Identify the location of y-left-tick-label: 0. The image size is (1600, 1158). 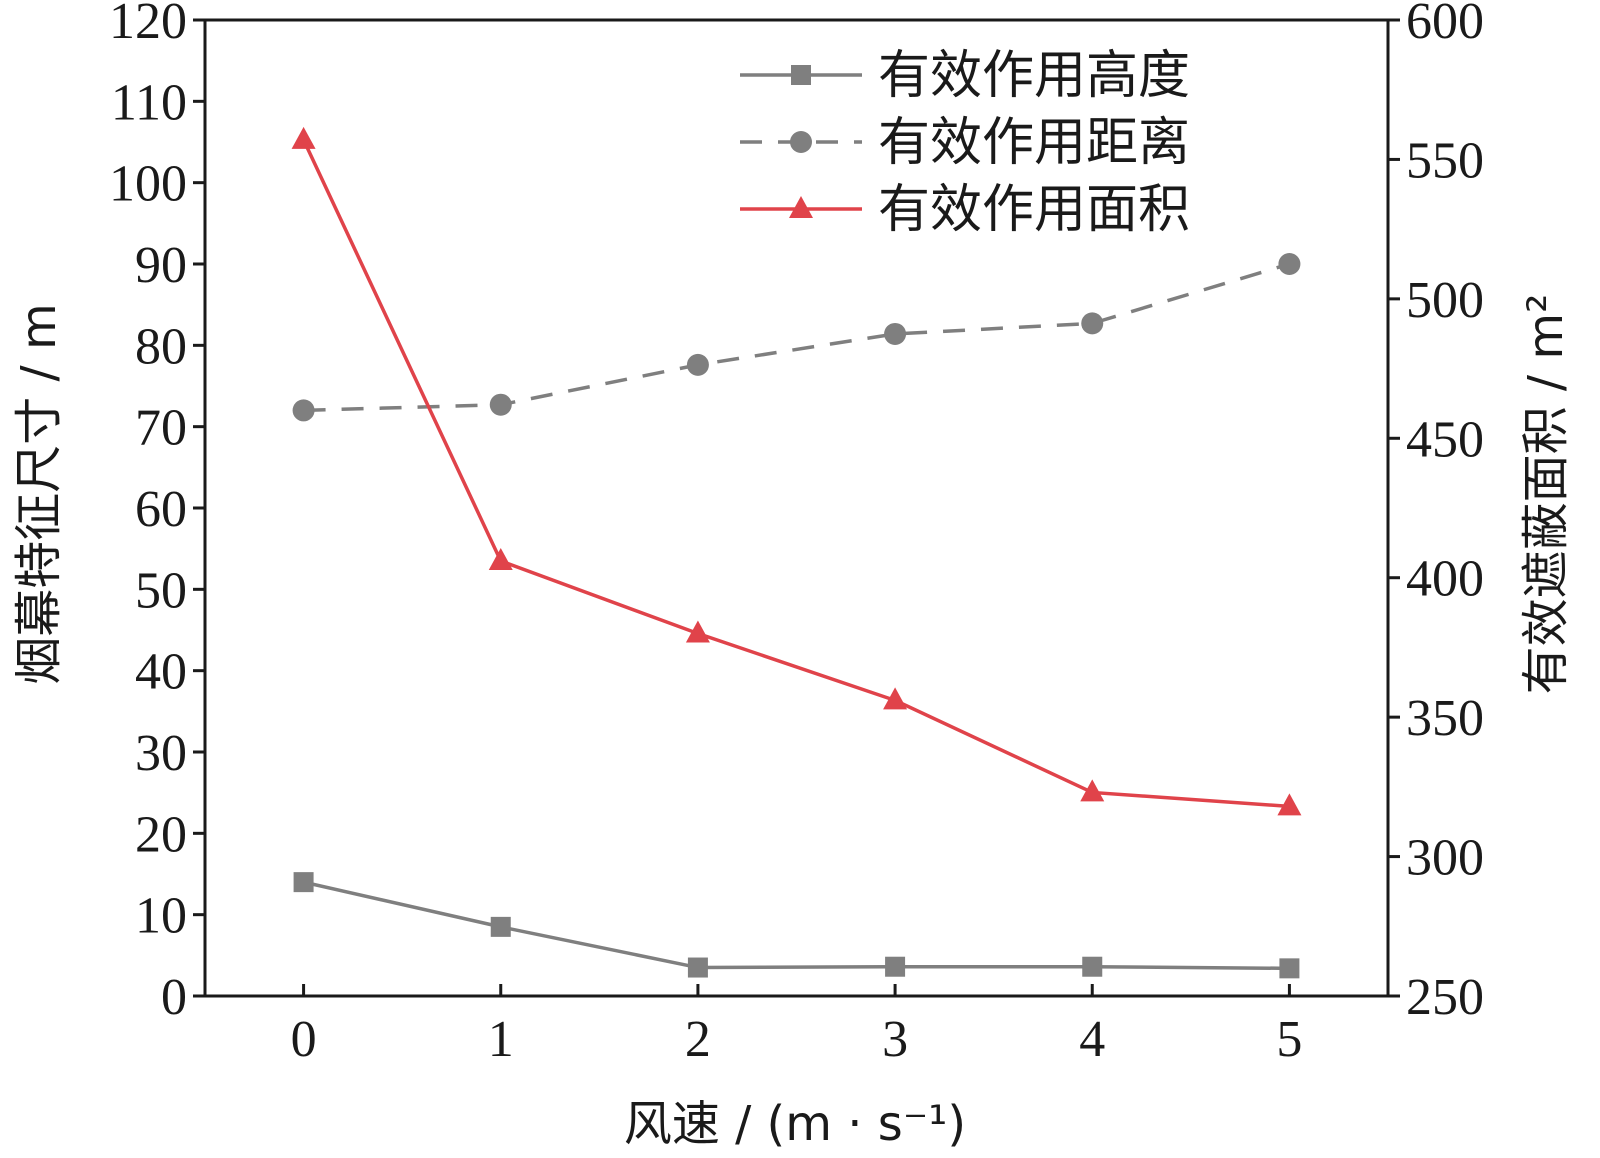
(174, 997).